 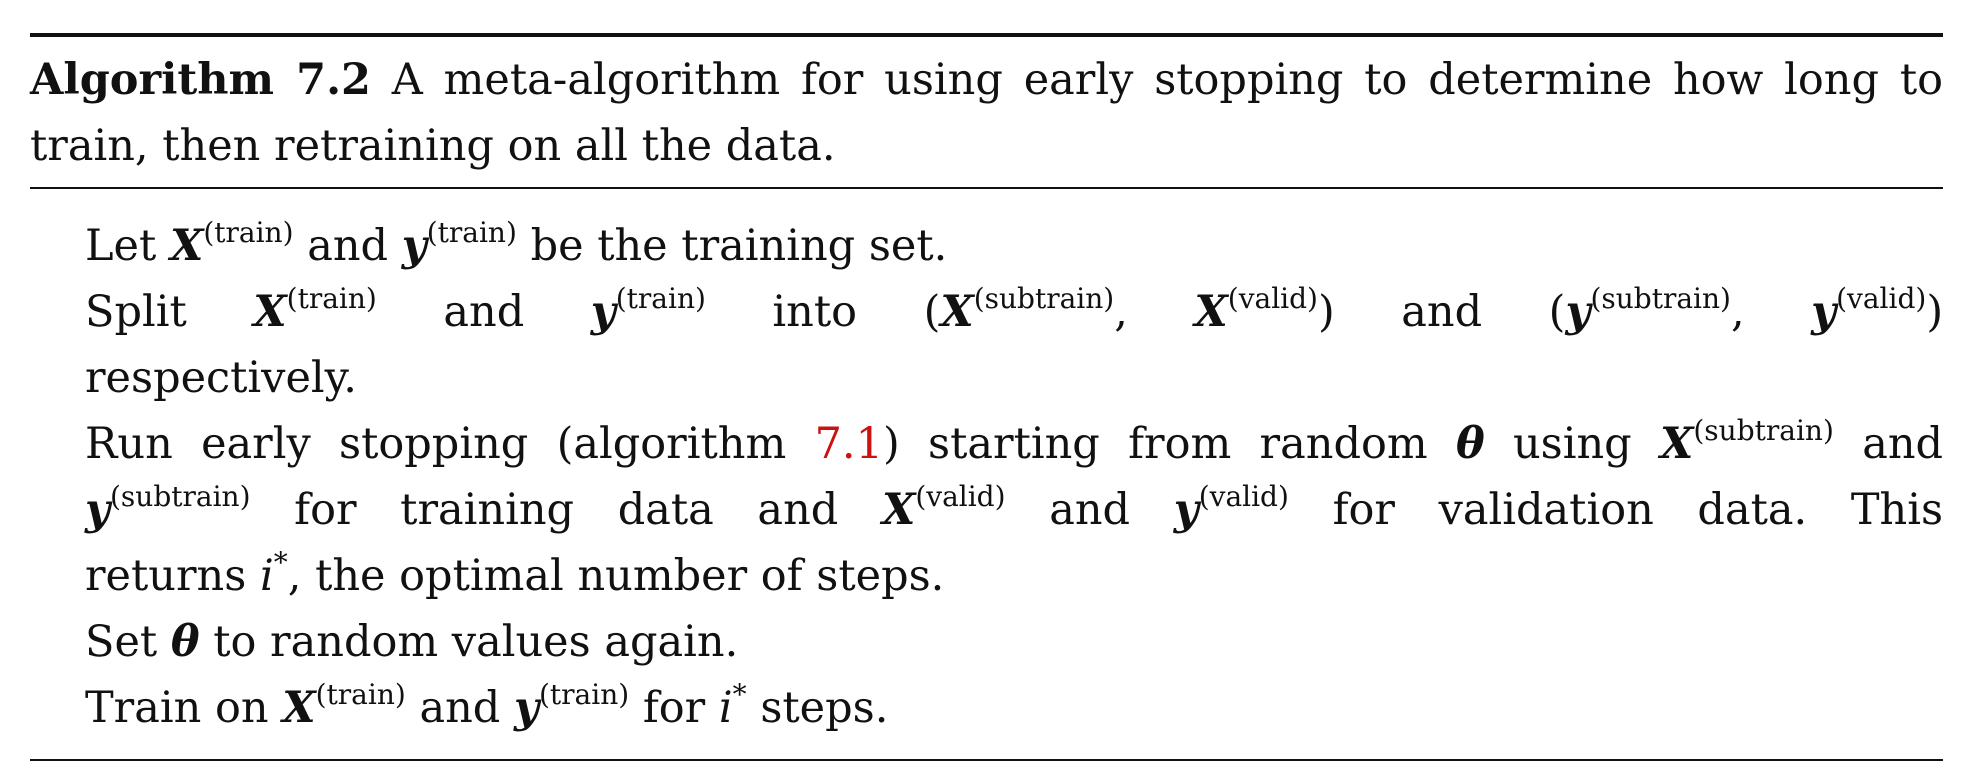 I want to click on step-1-text-b: and, so click(x=348, y=246).